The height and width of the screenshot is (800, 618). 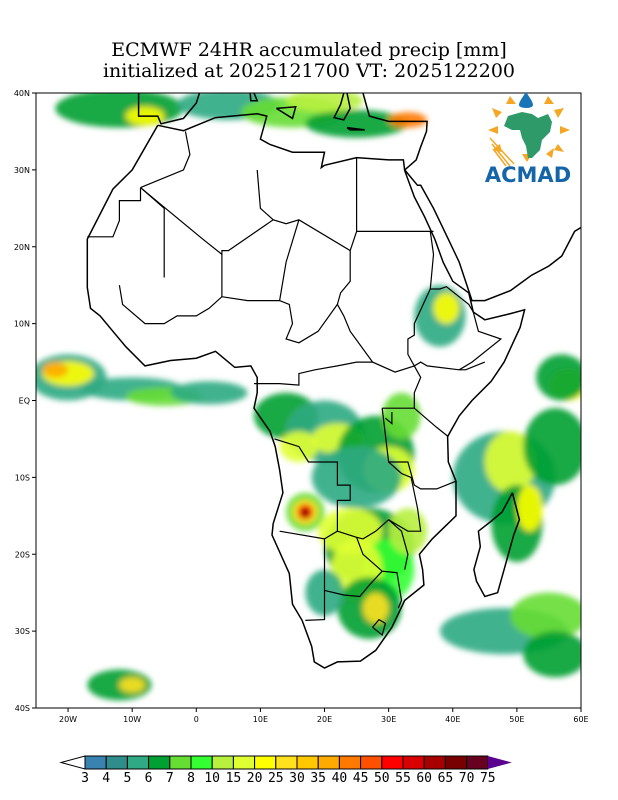 I want to click on colorbar-label: 40, so click(x=340, y=778).